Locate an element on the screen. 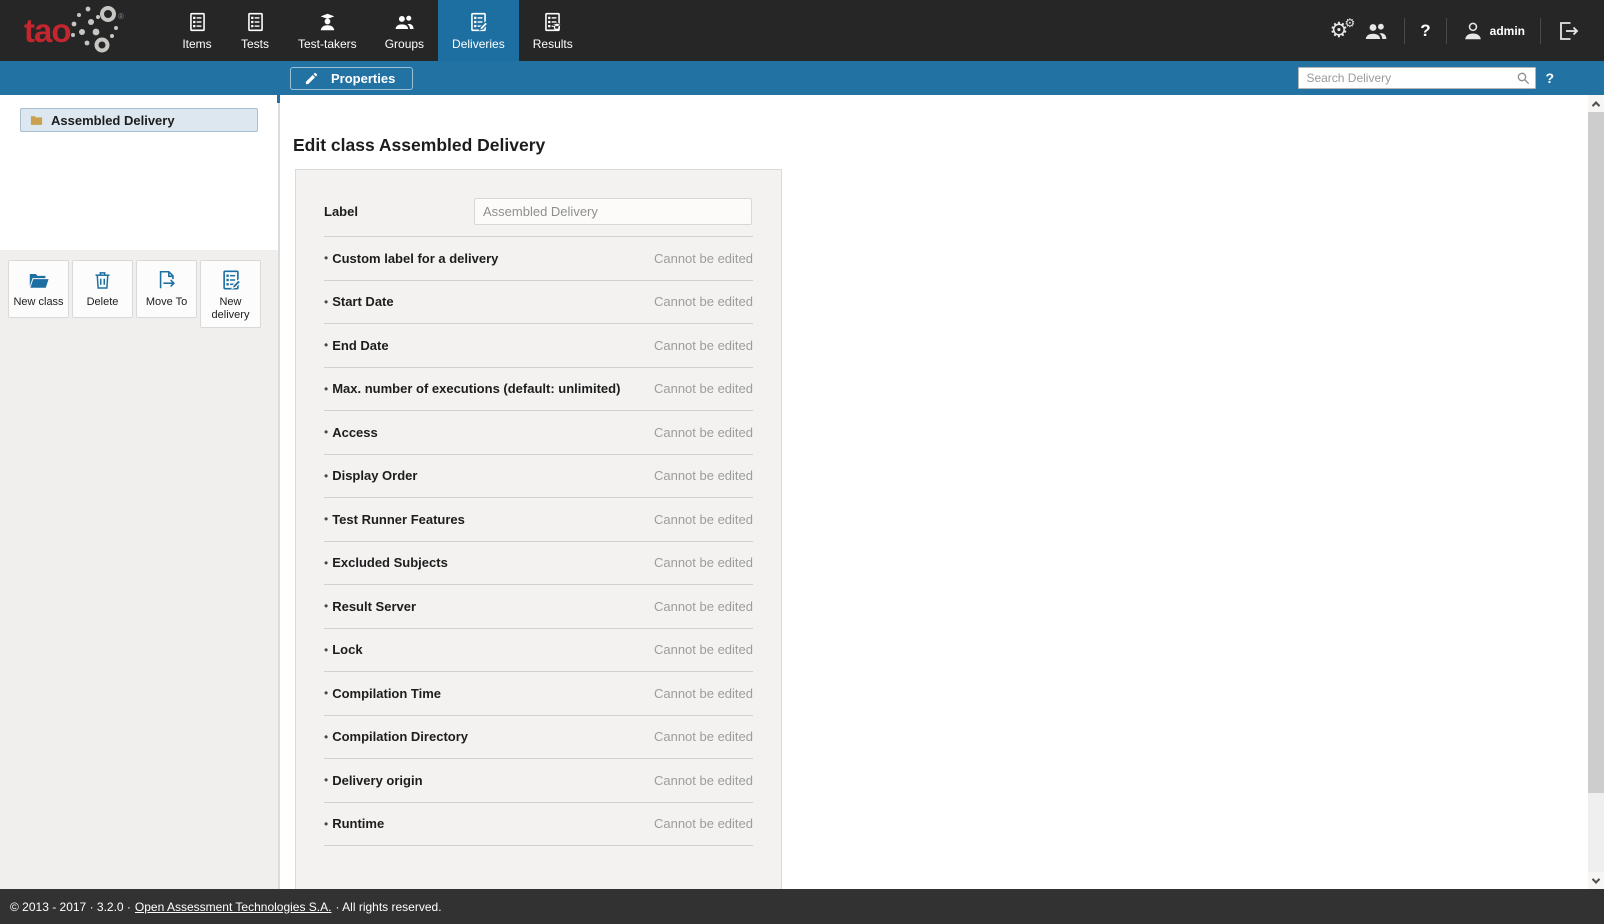 This screenshot has width=1604, height=924. property-row-compilation-time: • Compilation Time Cannot be edited is located at coordinates (538, 693).